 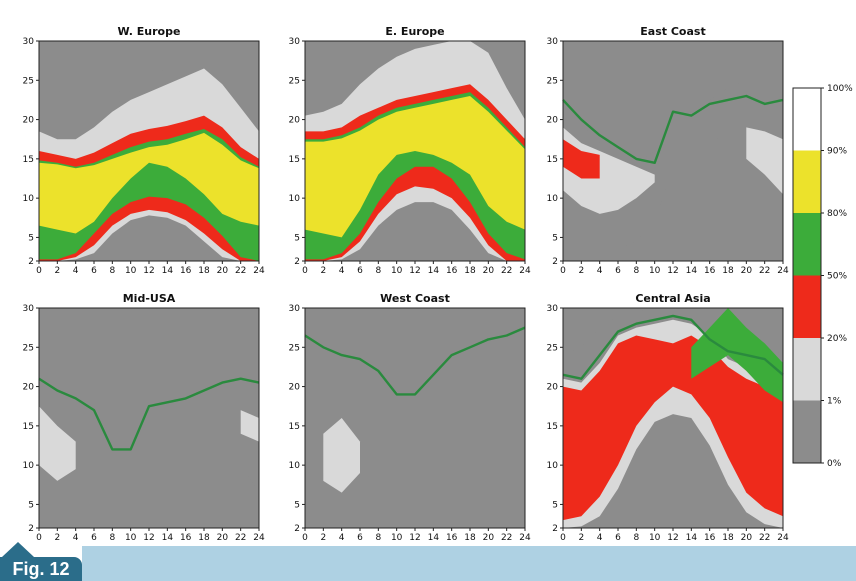 What do you see at coordinates (112, 538) in the screenshot?
I see `x-tick-label-mid-usa-4: 8` at bounding box center [112, 538].